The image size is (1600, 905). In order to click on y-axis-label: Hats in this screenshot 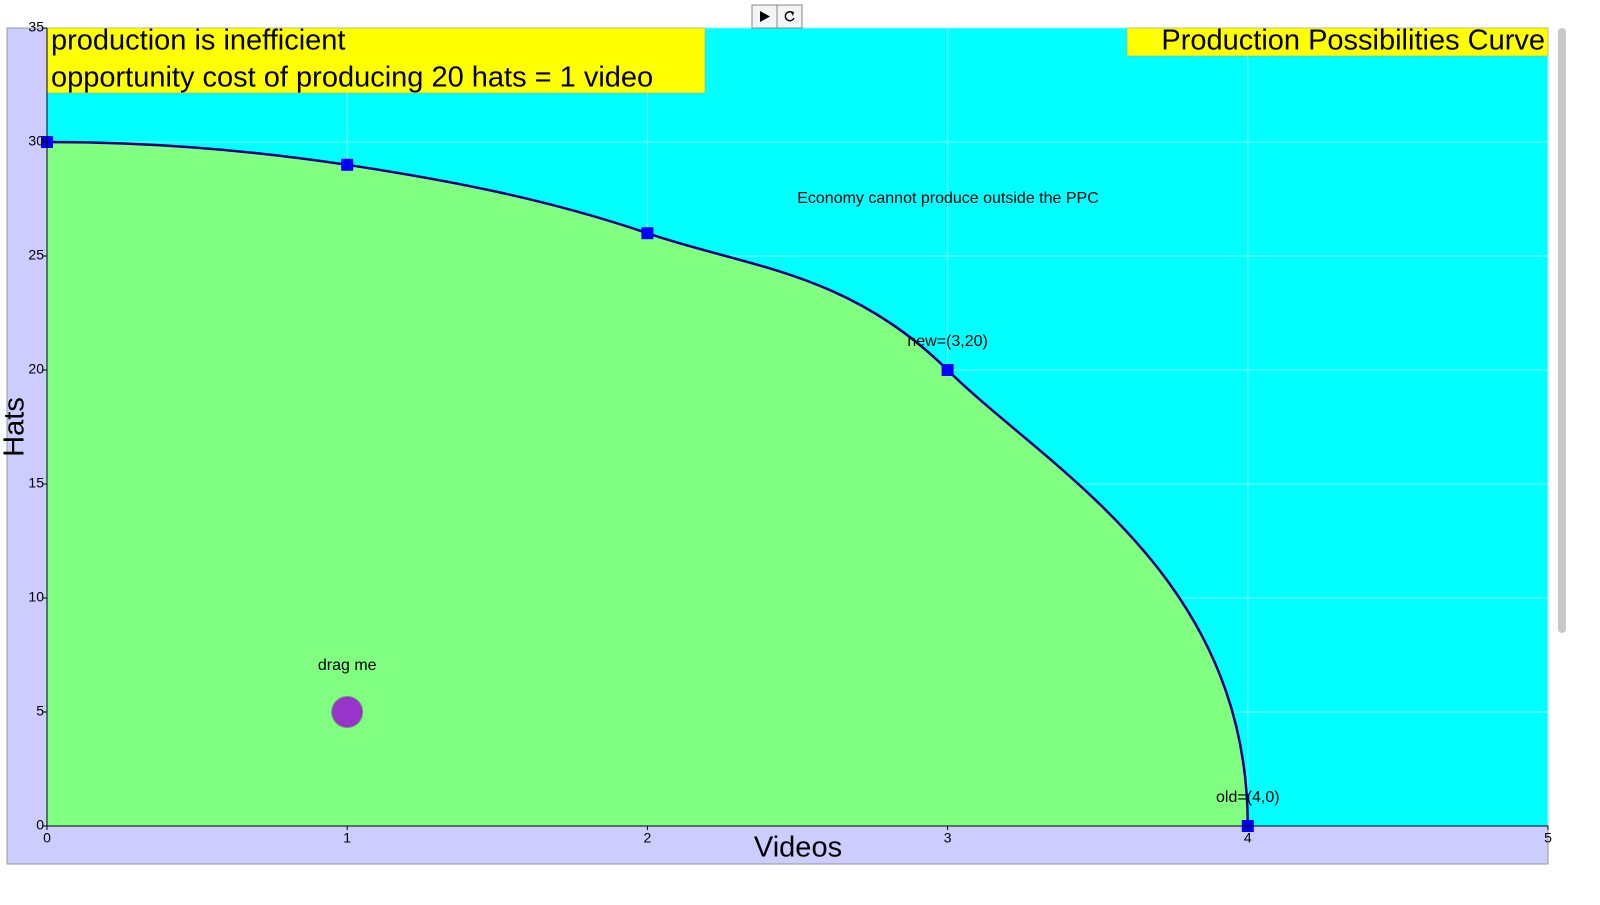, I will do `click(15, 427)`.